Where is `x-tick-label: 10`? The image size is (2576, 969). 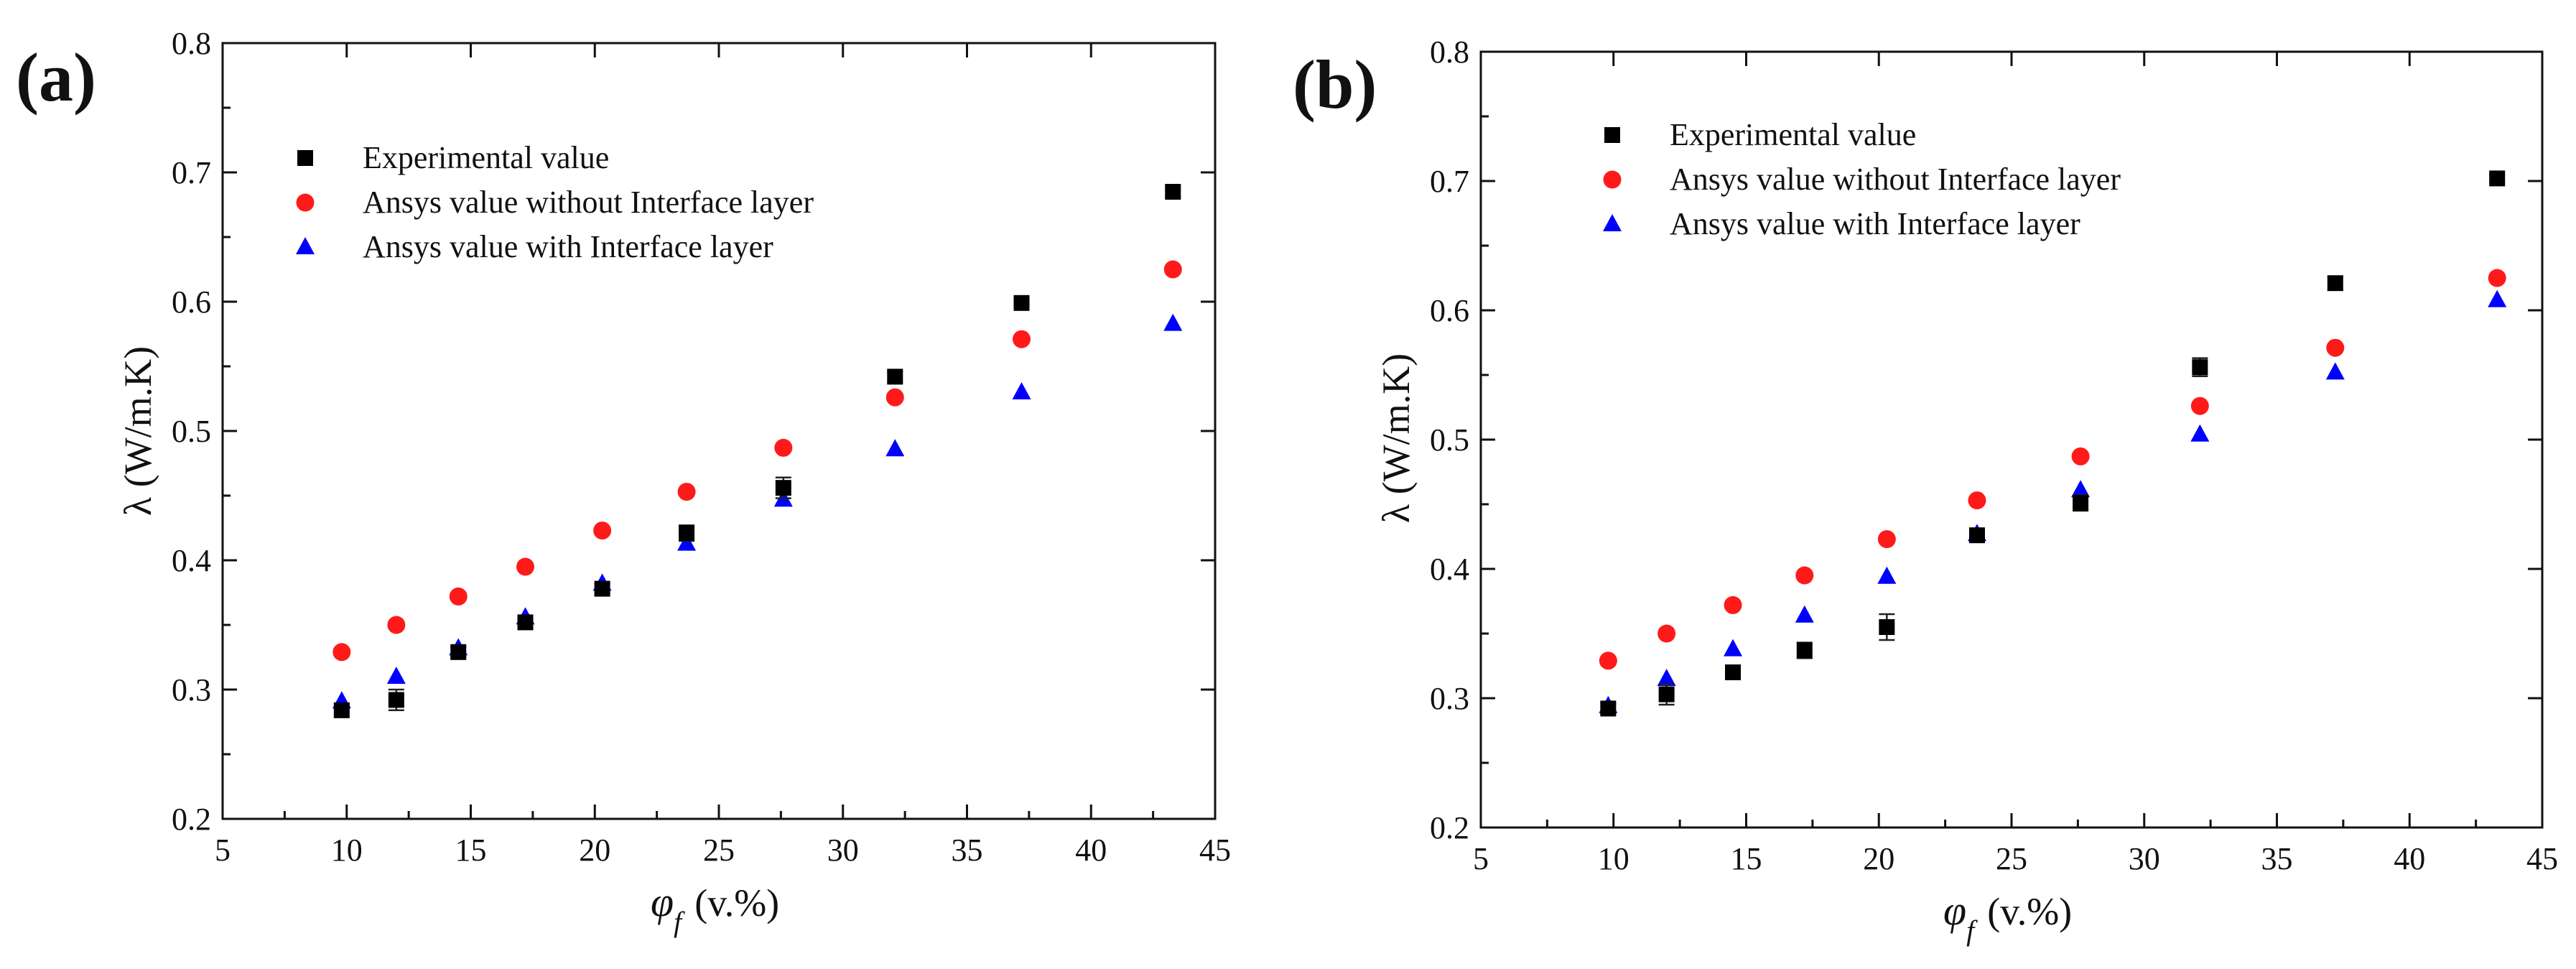 x-tick-label: 10 is located at coordinates (347, 850).